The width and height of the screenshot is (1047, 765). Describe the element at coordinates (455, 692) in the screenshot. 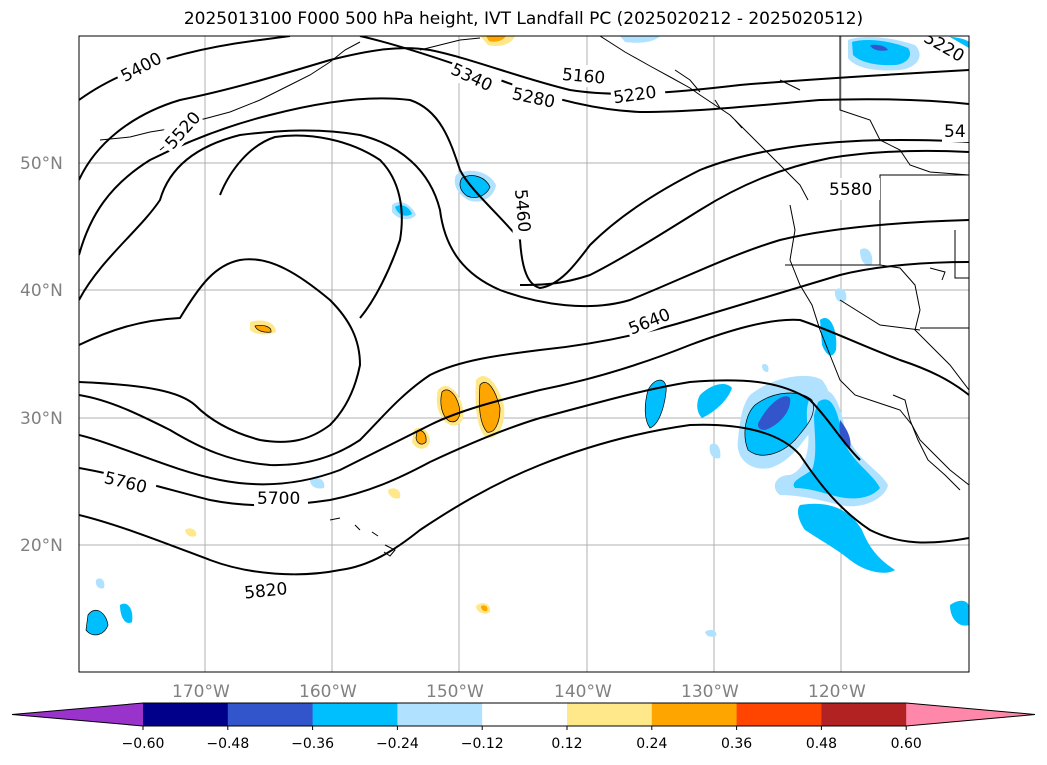

I see `lon-label-150w: 150°W` at that location.